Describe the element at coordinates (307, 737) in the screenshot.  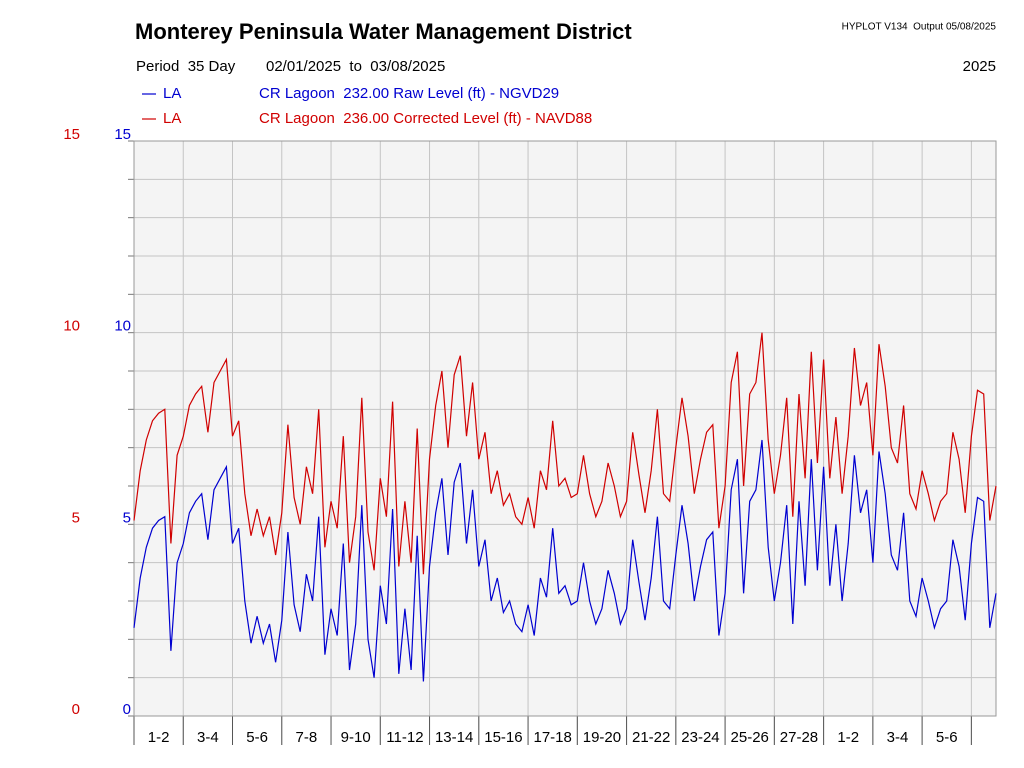
I see `x-tick-label: 7-8` at that location.